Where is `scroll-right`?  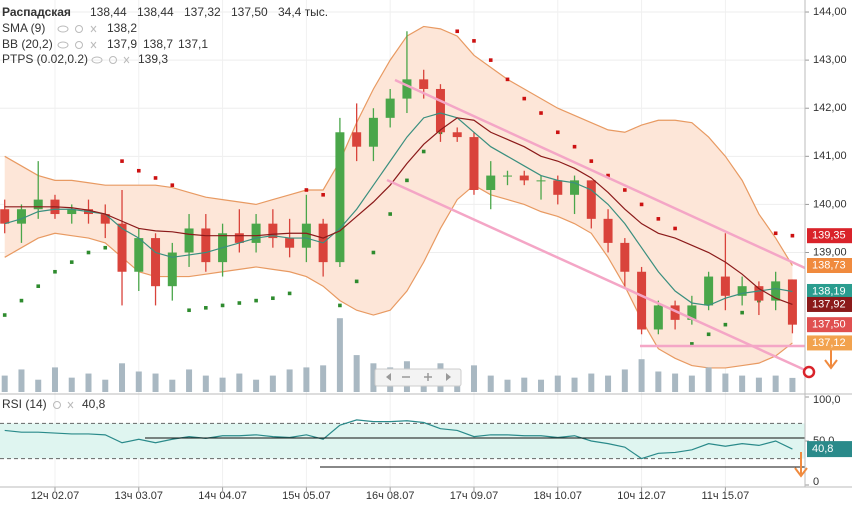
scroll-right is located at coordinates (448, 377).